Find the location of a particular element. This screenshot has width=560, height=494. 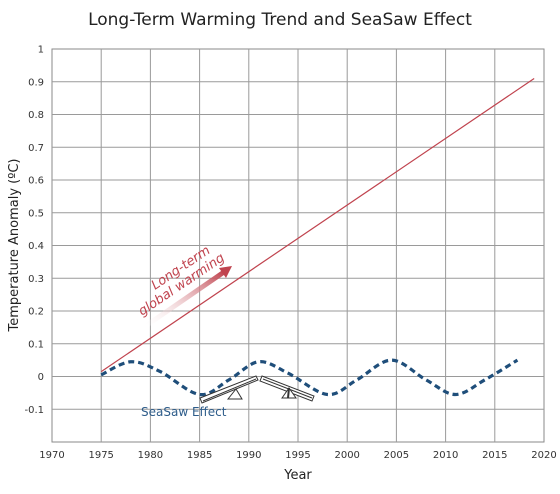

x-tick-label: 2000 is located at coordinates (346, 455).